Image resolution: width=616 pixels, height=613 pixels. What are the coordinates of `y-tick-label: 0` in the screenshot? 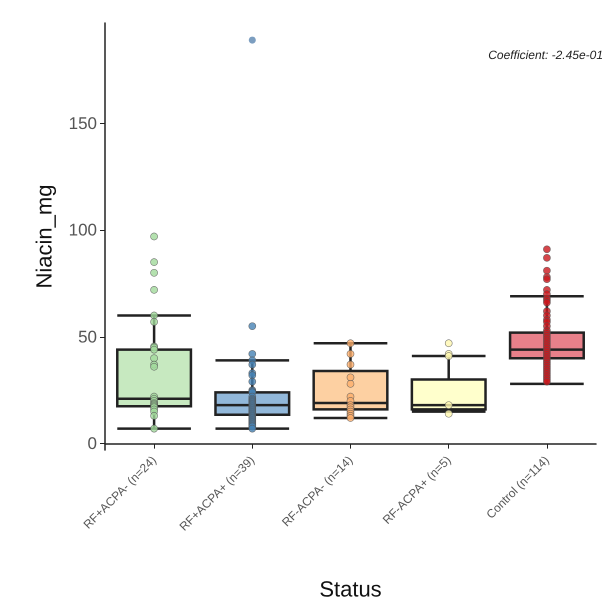 It's located at (92, 444).